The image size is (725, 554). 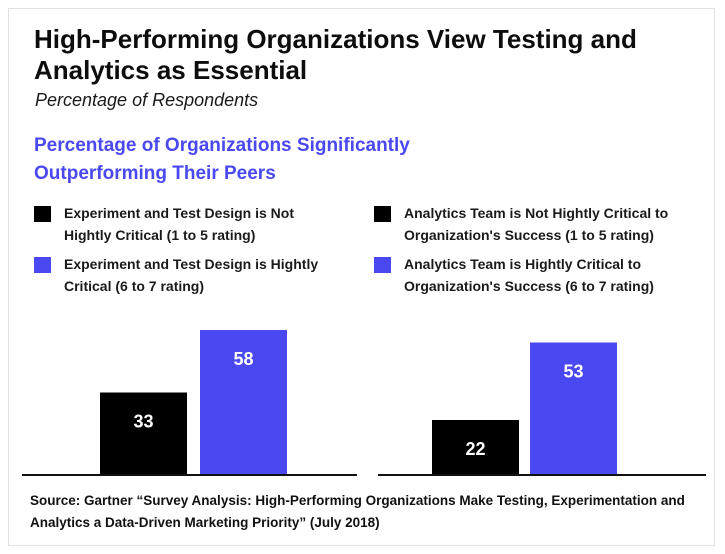 What do you see at coordinates (573, 372) in the screenshot?
I see `data-label: 53` at bounding box center [573, 372].